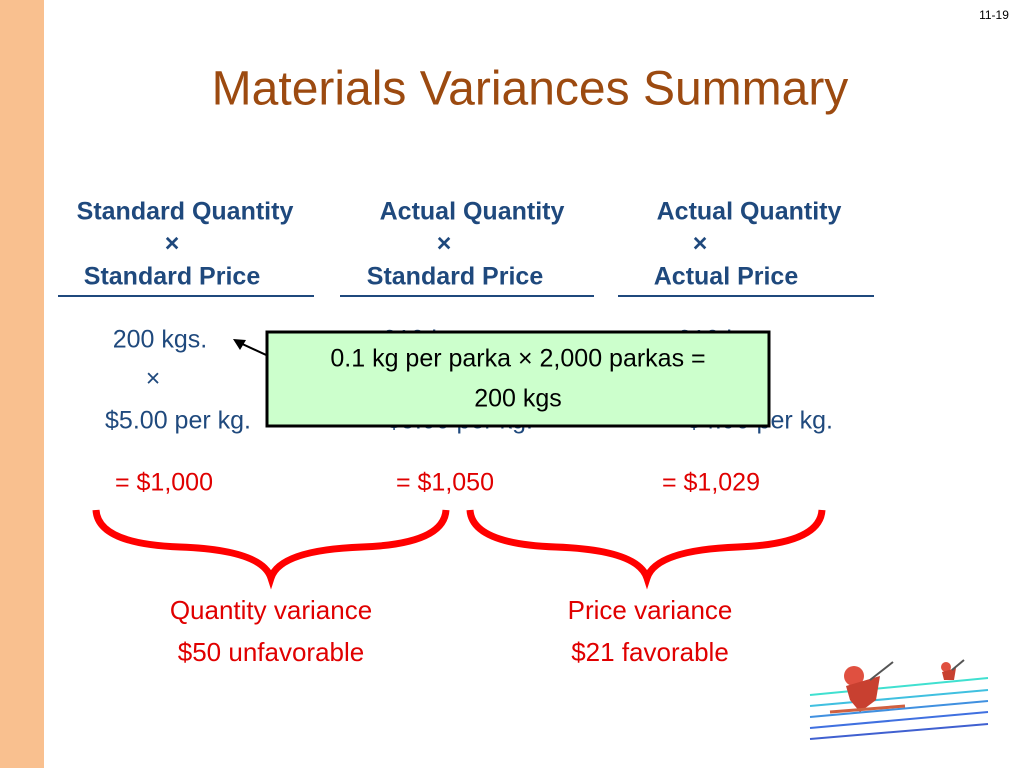  I want to click on quantity: 200 kgs., so click(160, 340).